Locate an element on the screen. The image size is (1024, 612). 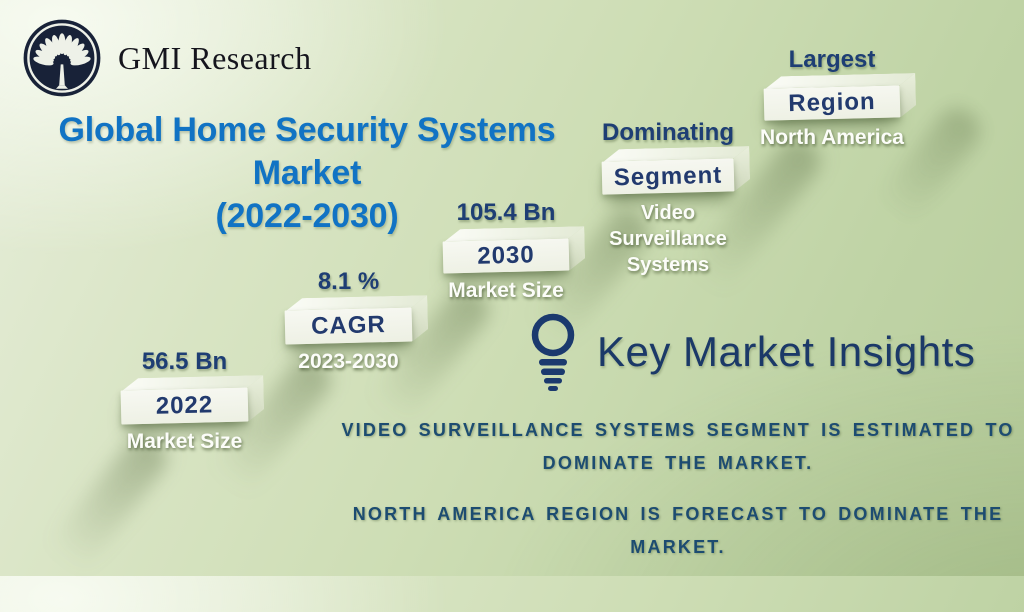
step-value: Dominating is located at coordinates (668, 132).